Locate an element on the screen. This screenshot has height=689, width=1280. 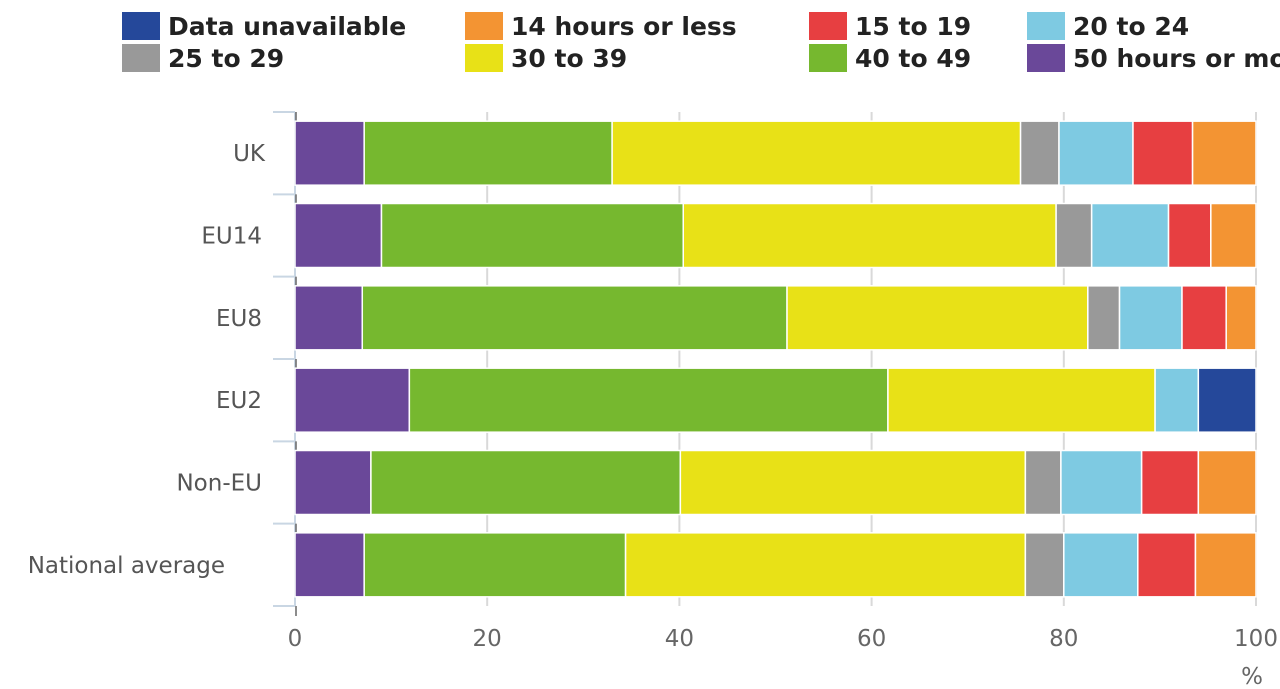
x-tick-label-40: 40 is located at coordinates (679, 639).